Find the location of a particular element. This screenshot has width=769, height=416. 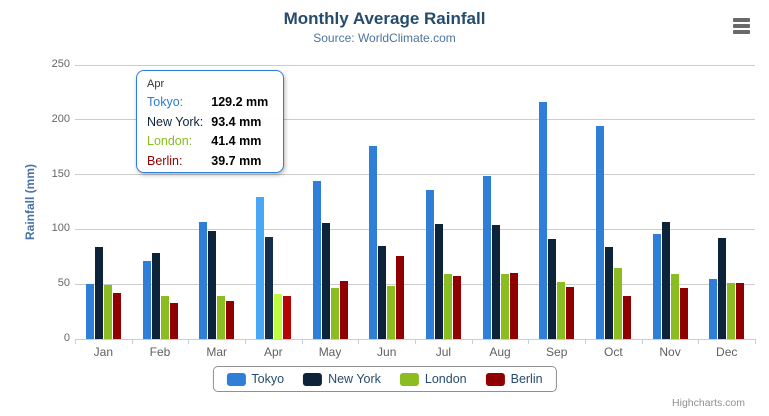

legend-label-tokyo: Tokyo is located at coordinates (268, 379).